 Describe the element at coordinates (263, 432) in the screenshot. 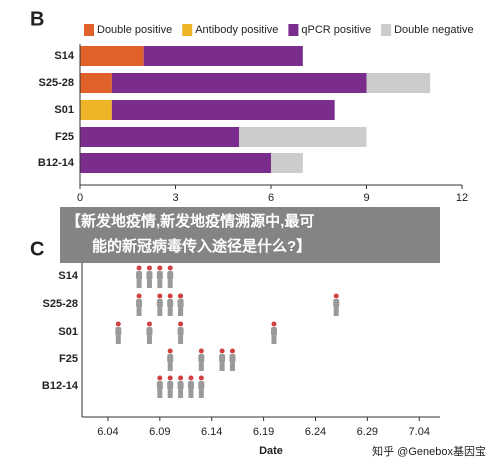

I see `x-tick-label: 6.19` at that location.